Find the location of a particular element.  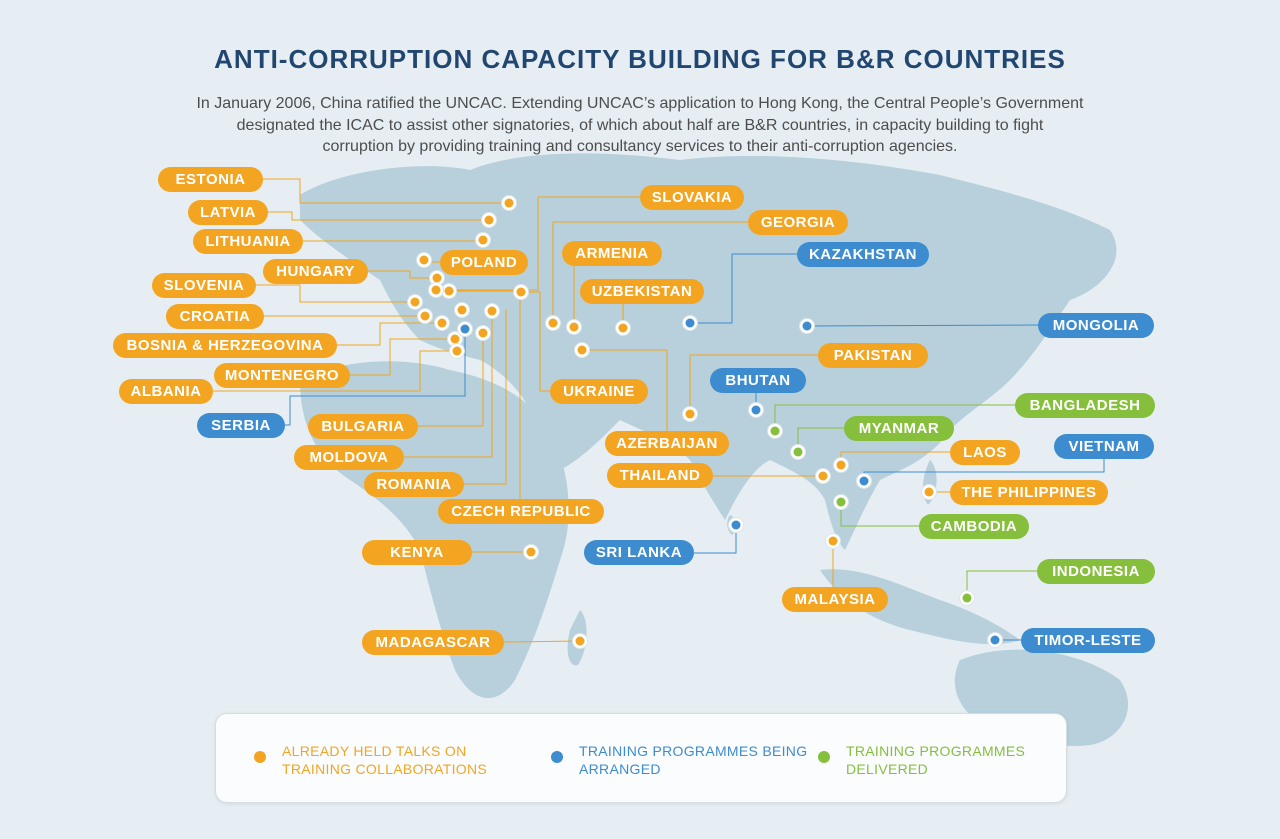

marker-dot-mongolia is located at coordinates (807, 326).